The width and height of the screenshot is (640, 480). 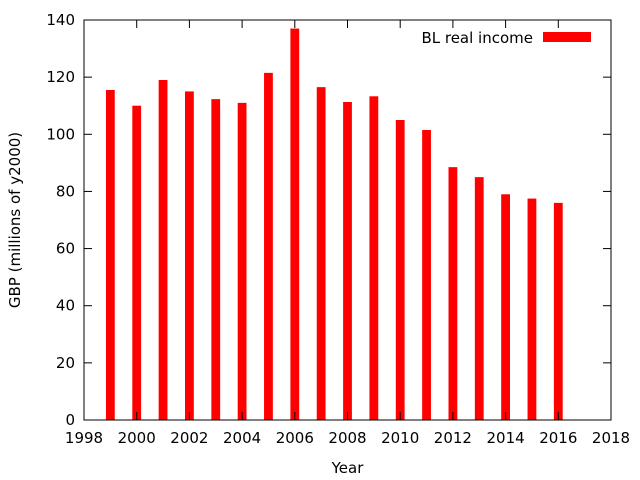 I want to click on bar-2004, so click(x=242, y=261).